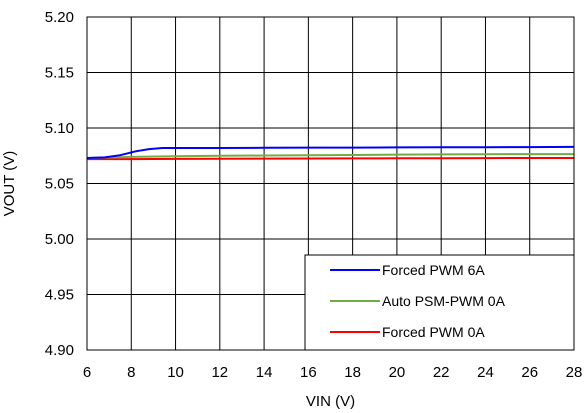 The width and height of the screenshot is (585, 413). What do you see at coordinates (9, 184) in the screenshot?
I see `y-axis-label: VOUT (V)` at bounding box center [9, 184].